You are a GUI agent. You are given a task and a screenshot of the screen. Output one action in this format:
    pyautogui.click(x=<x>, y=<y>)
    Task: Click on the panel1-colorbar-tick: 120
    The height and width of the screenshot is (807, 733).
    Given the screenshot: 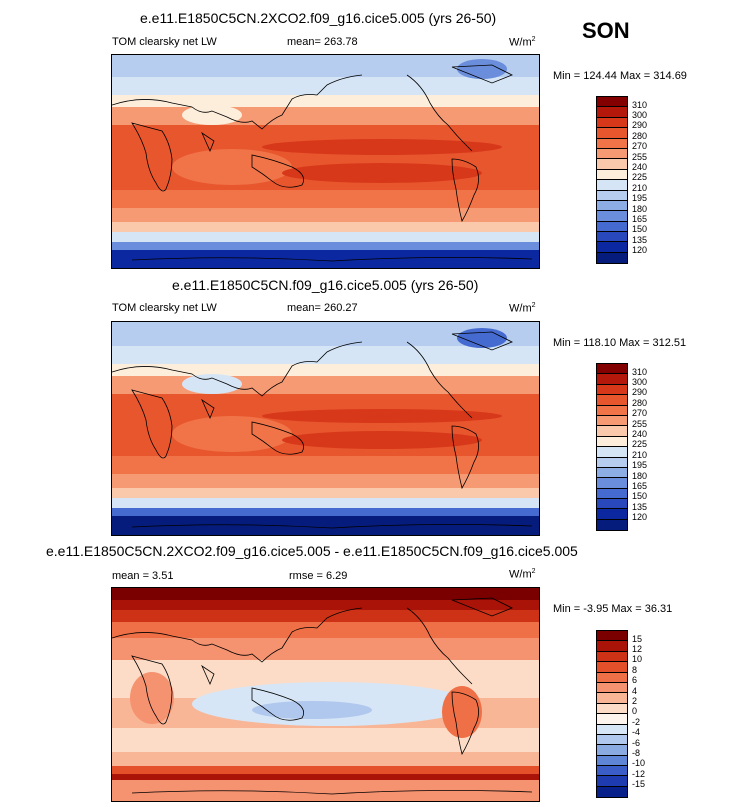 What is the action you would take?
    pyautogui.click(x=640, y=250)
    